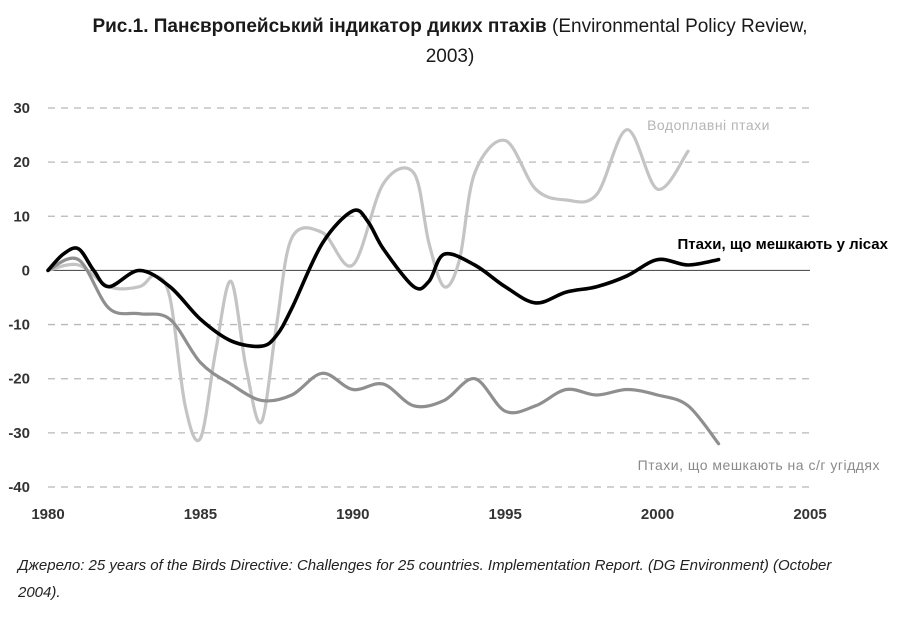  Describe the element at coordinates (19, 433) in the screenshot. I see `y-tick-label: -30` at that location.